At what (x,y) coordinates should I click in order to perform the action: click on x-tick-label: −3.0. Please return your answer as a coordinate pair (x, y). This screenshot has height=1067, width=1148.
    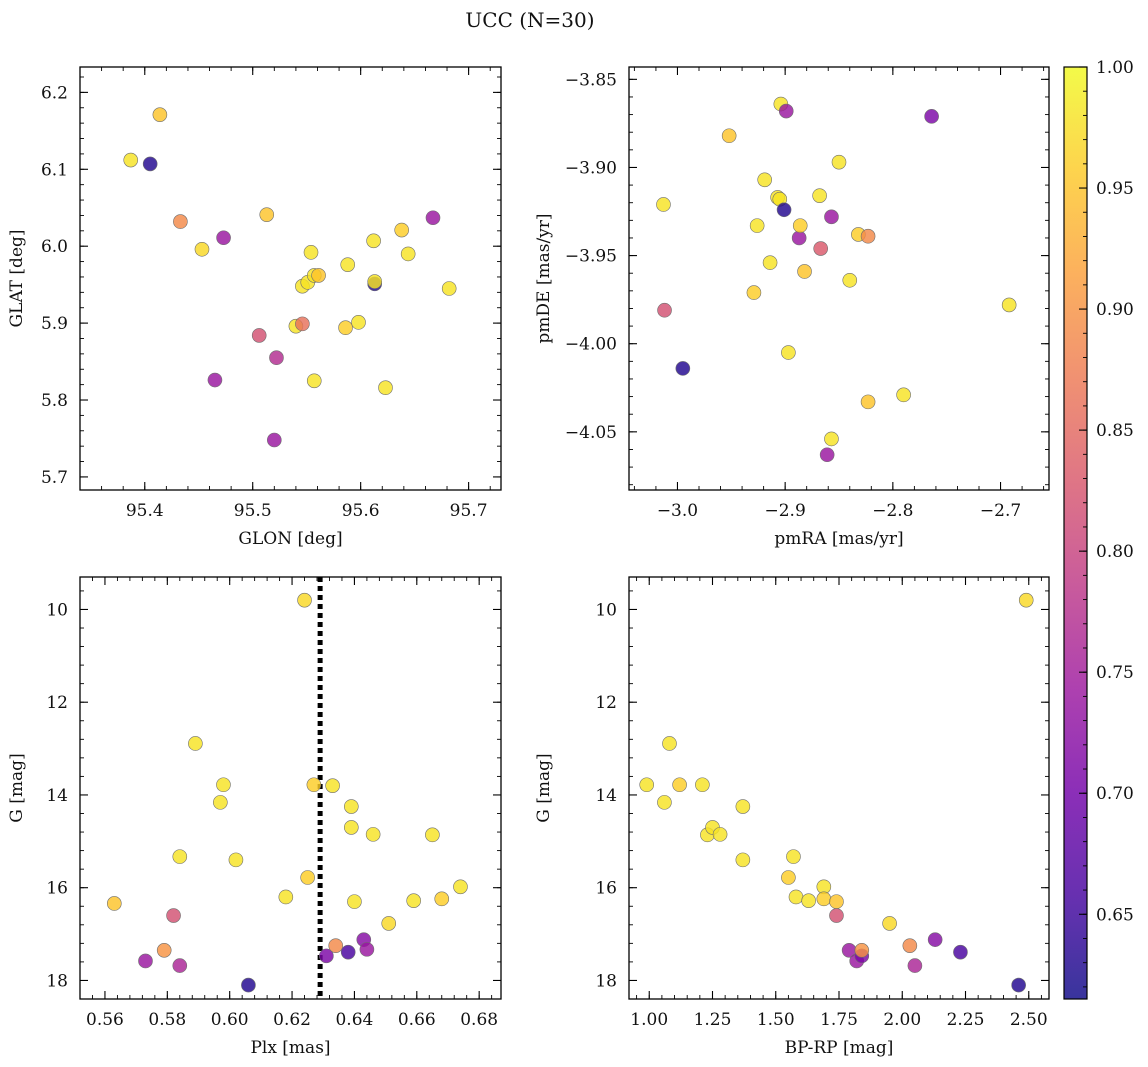
    Looking at the image, I should click on (677, 511).